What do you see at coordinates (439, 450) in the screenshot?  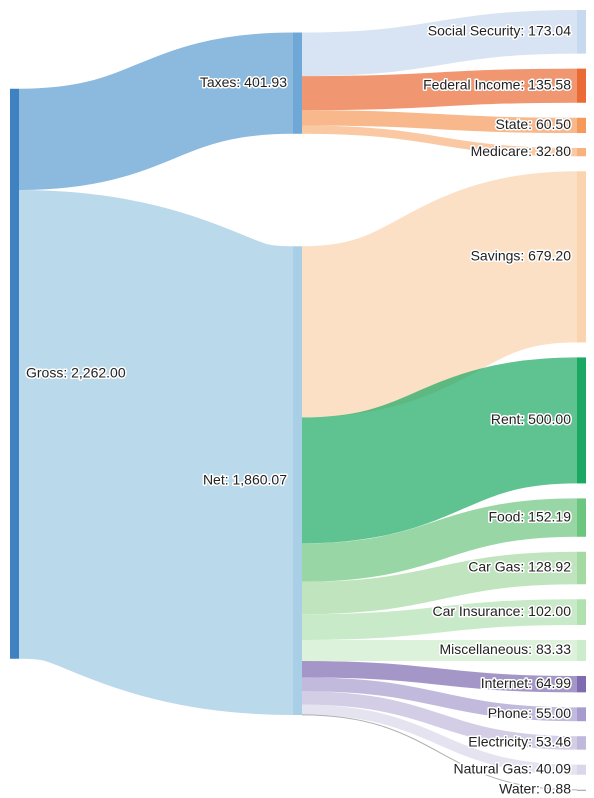 I see `link-net-to-rent` at bounding box center [439, 450].